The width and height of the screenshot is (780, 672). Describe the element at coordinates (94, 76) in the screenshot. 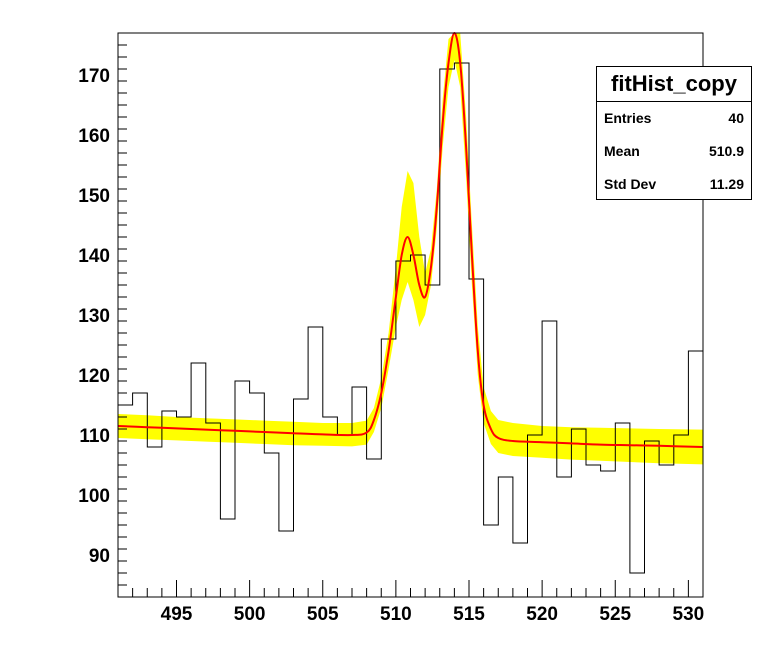

I see `y-tick-label: 170` at that location.